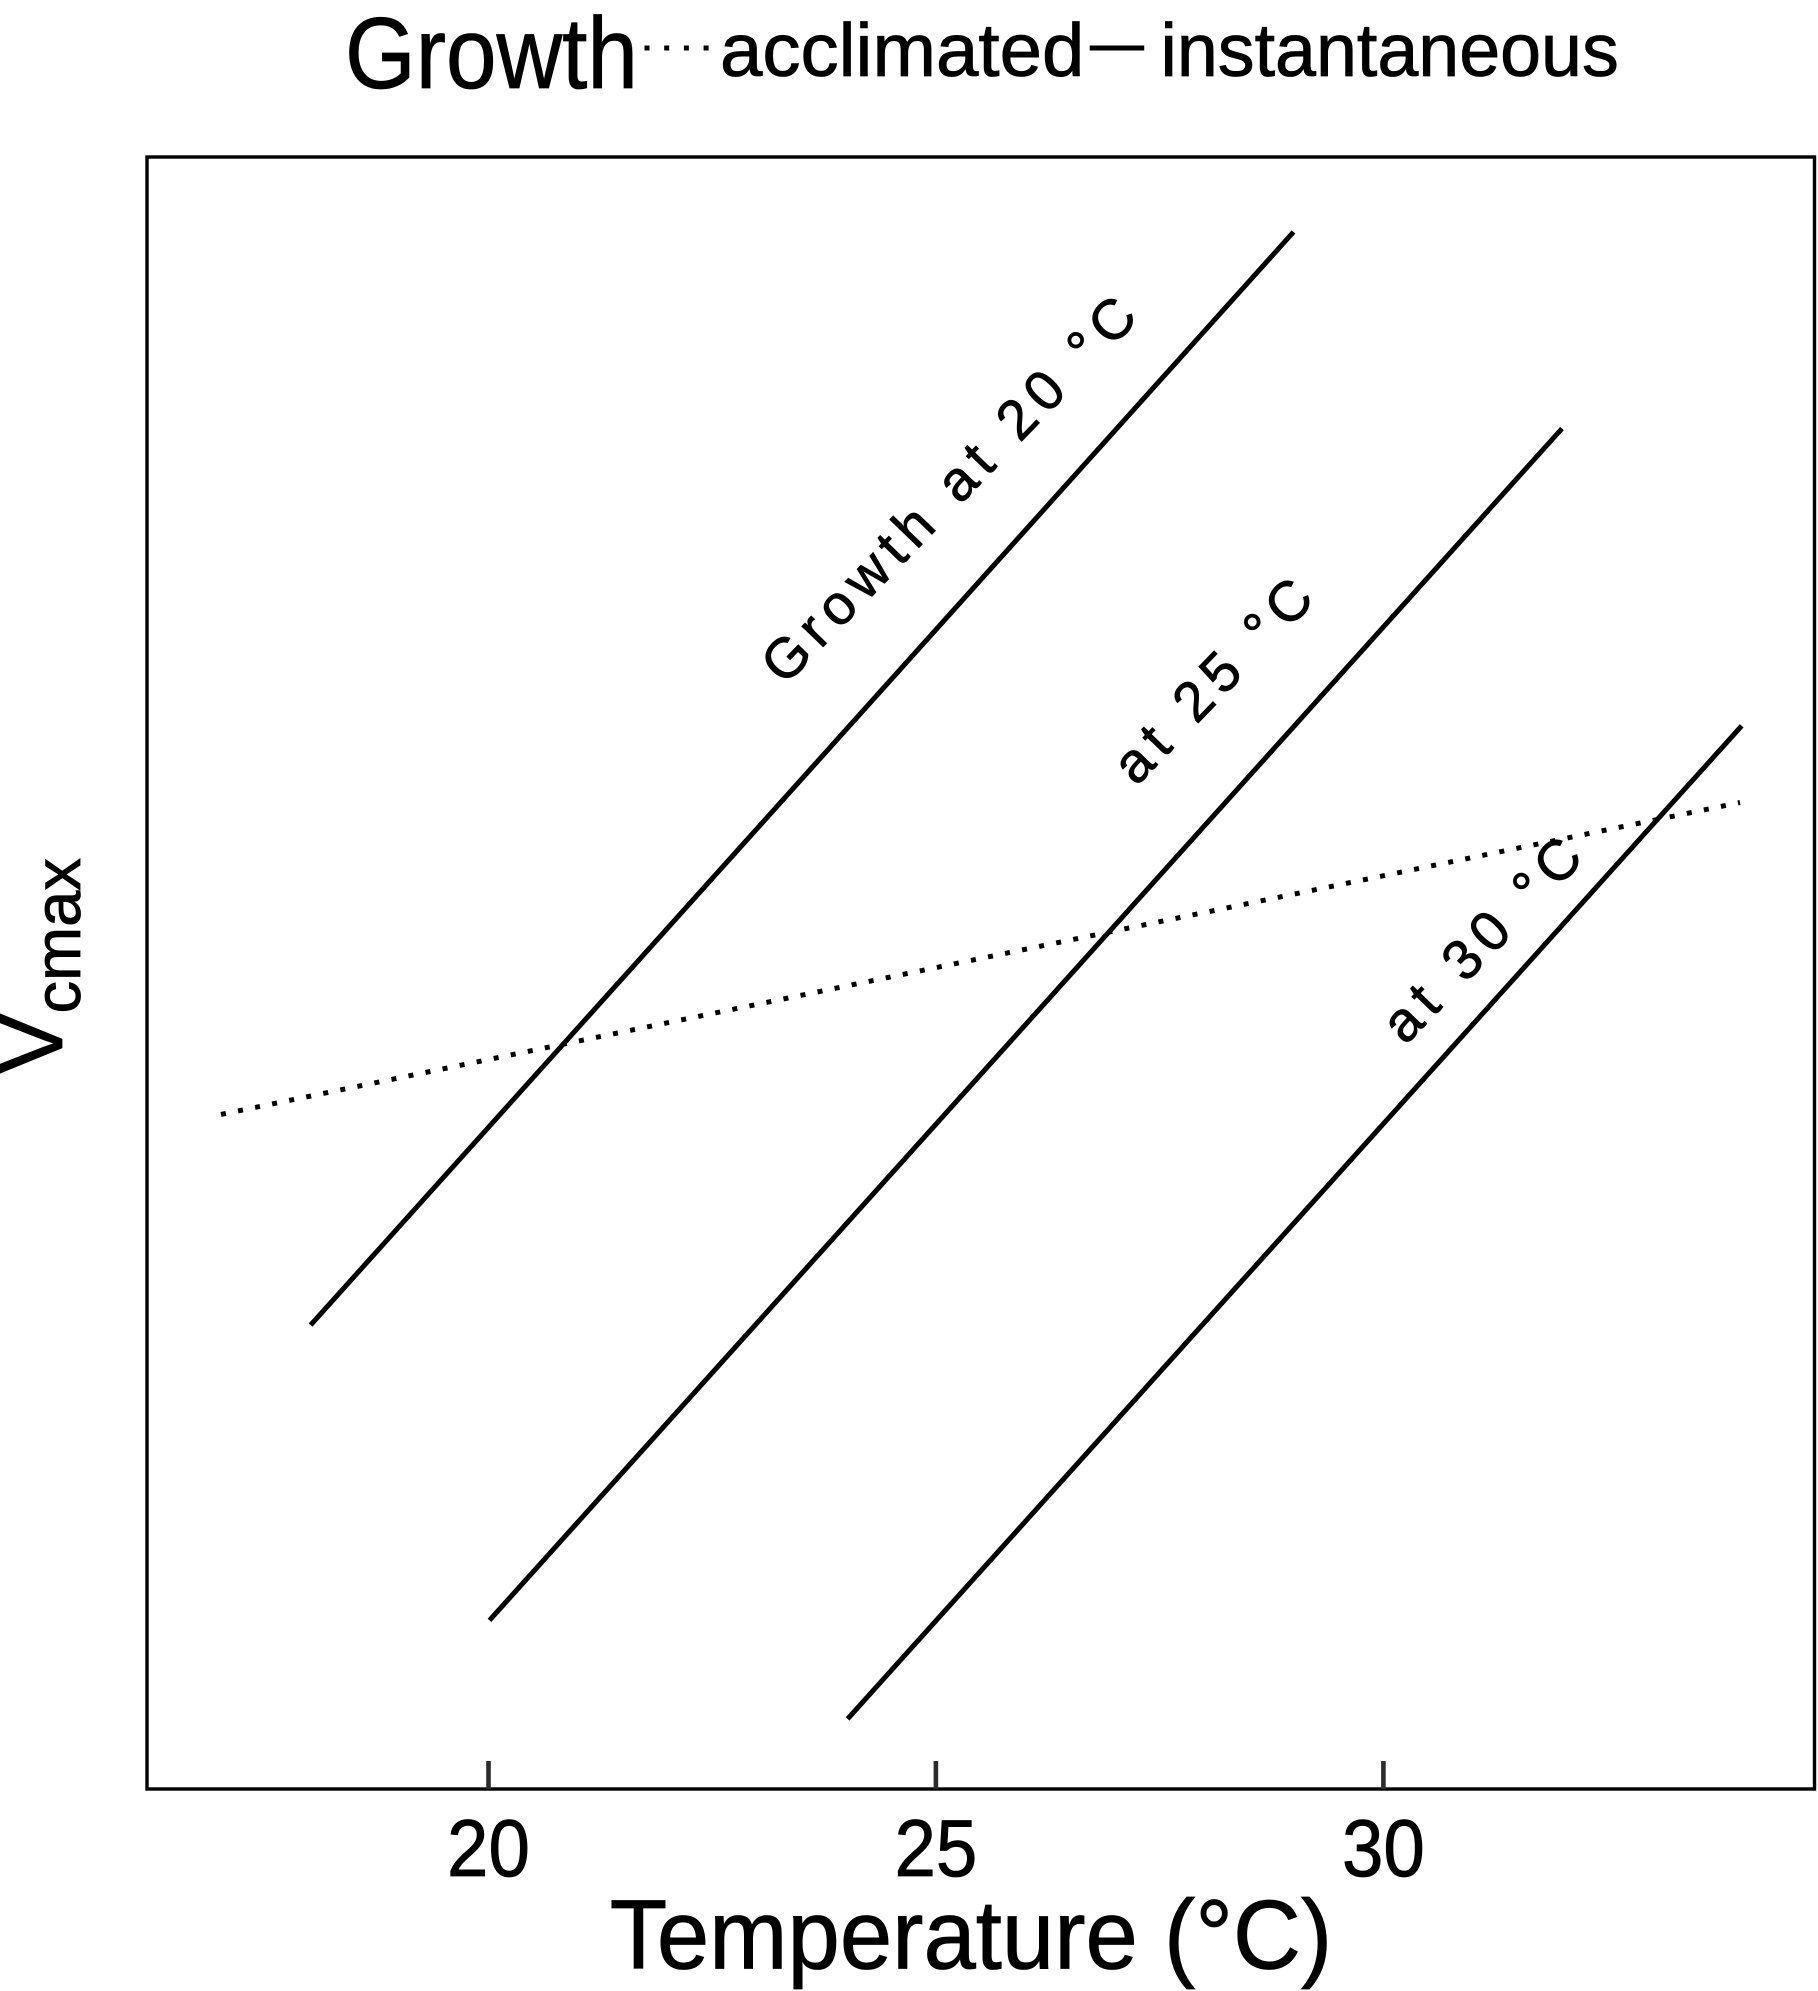 The image size is (1818, 1991). I want to click on svg-text: instantaneous, so click(1390, 50).